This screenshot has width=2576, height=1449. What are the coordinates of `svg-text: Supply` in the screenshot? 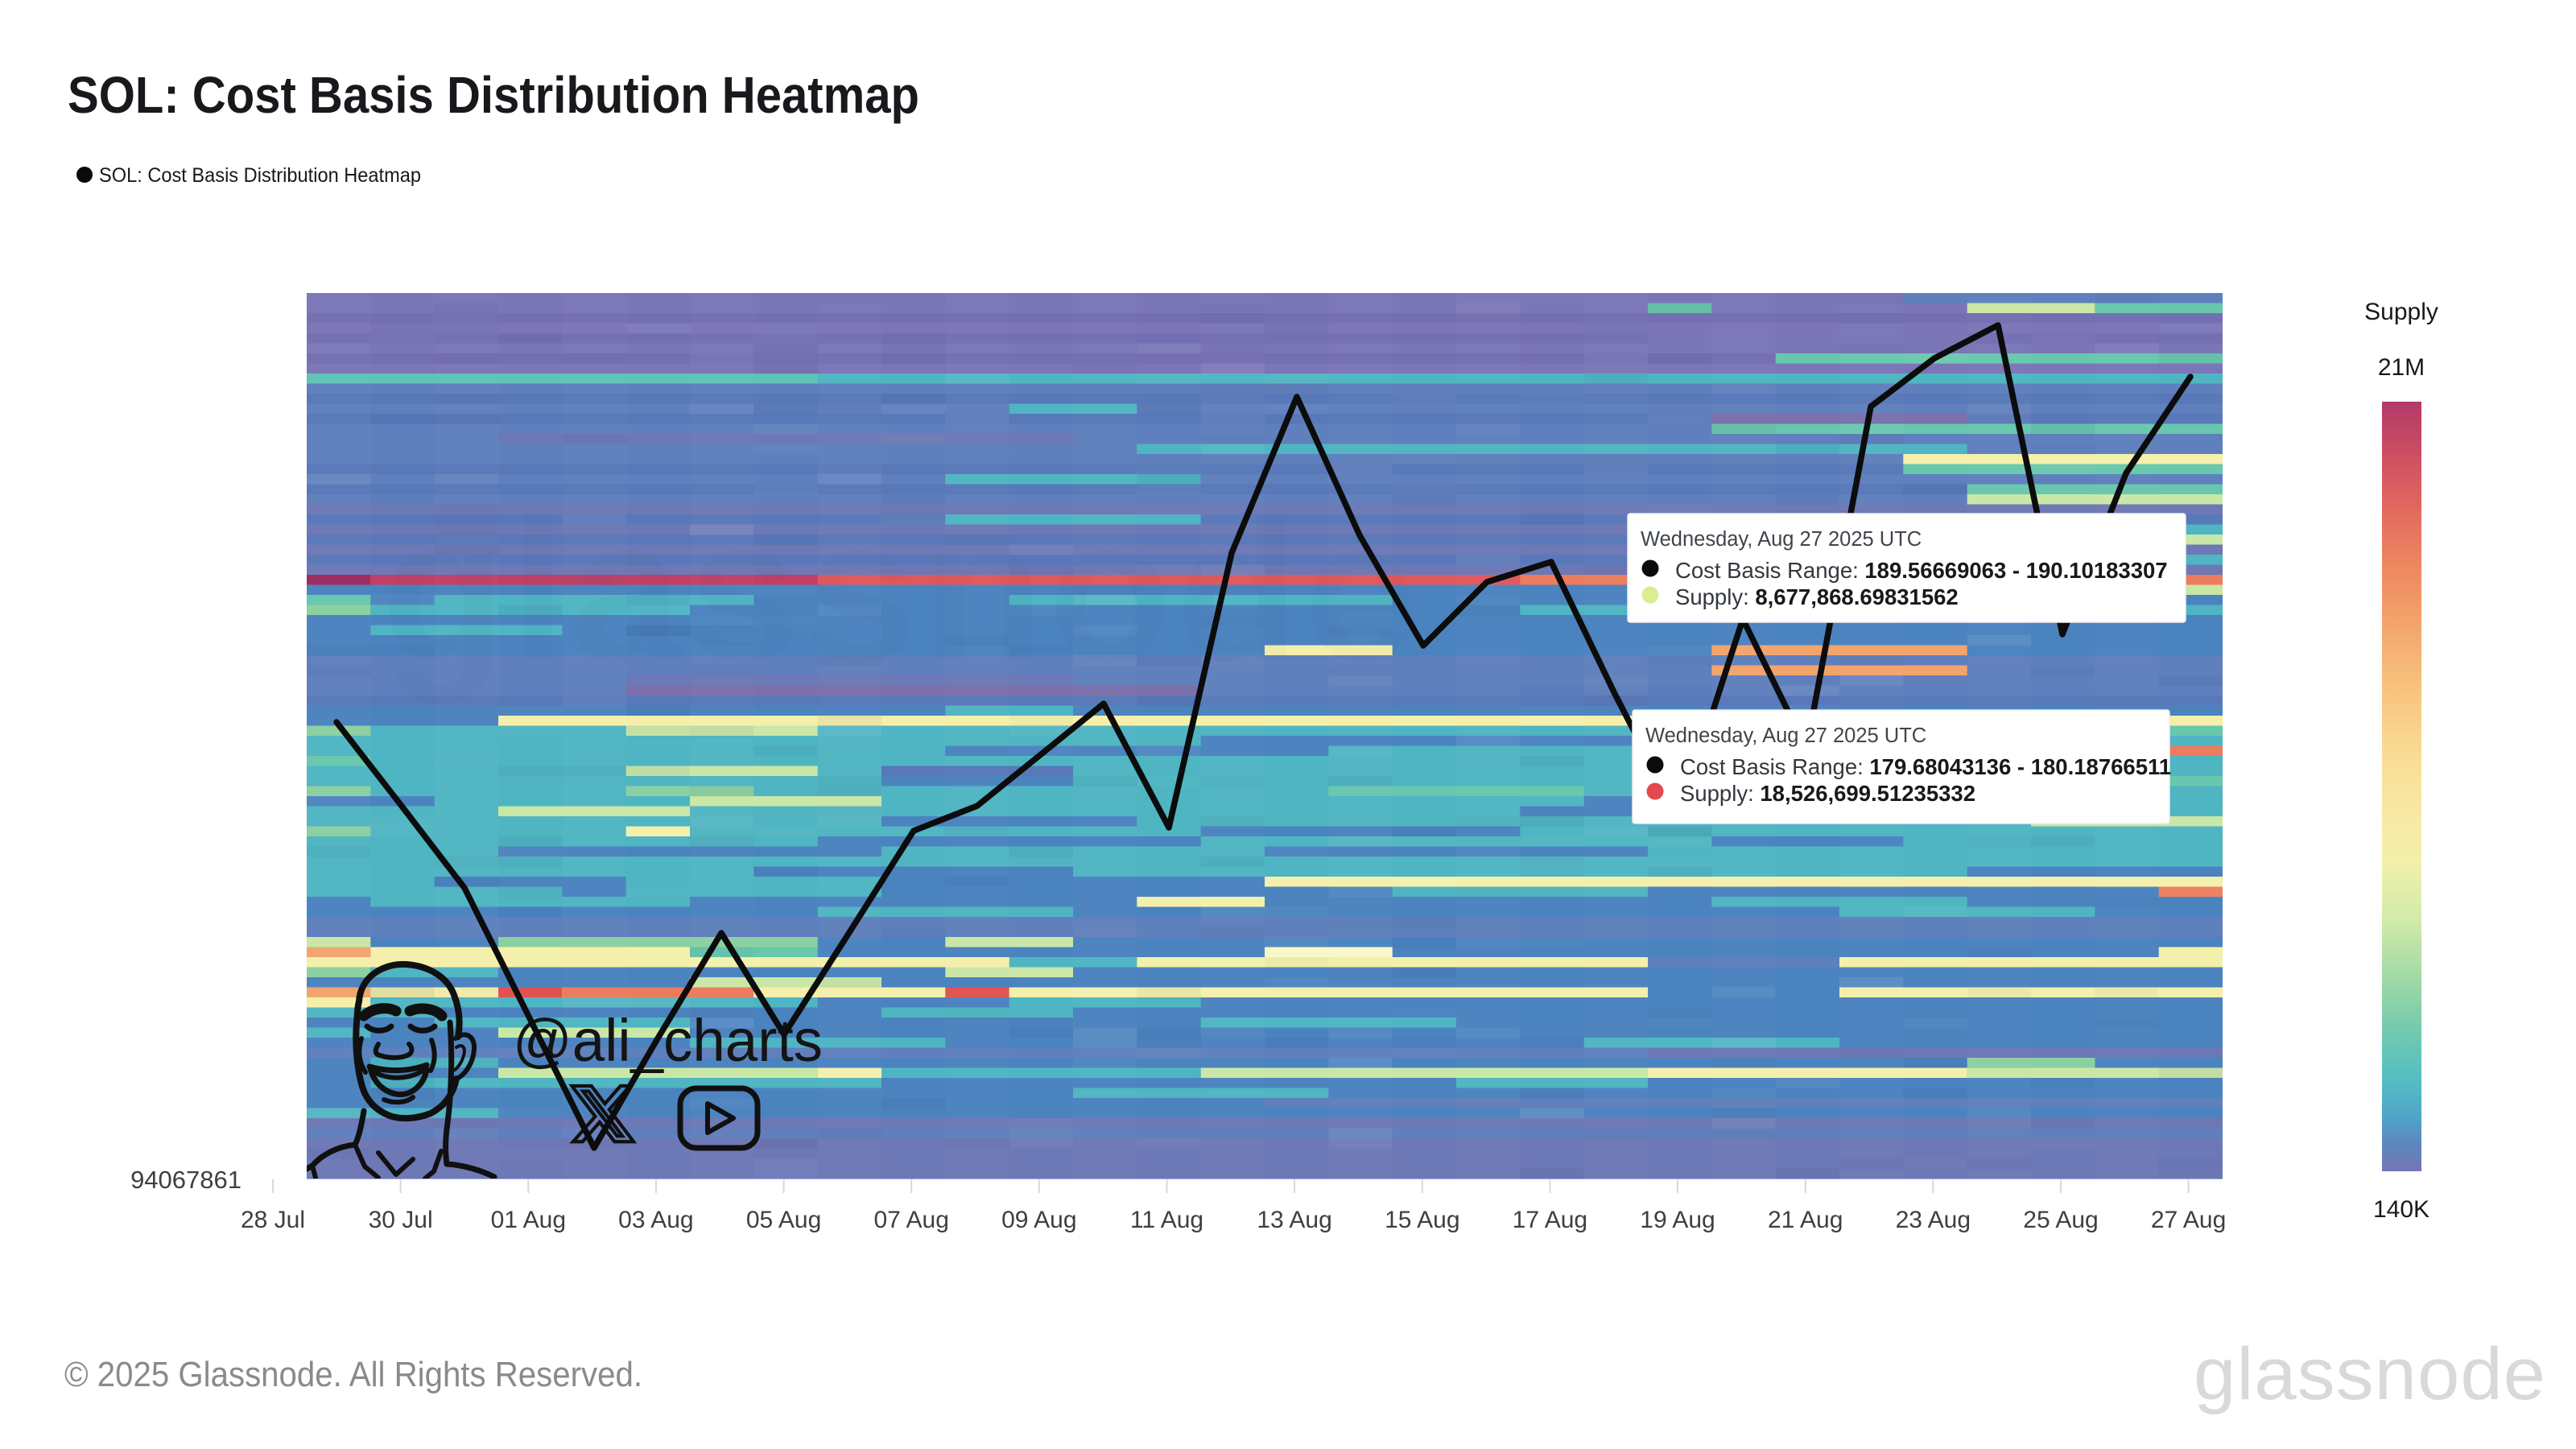 It's located at (2401, 312).